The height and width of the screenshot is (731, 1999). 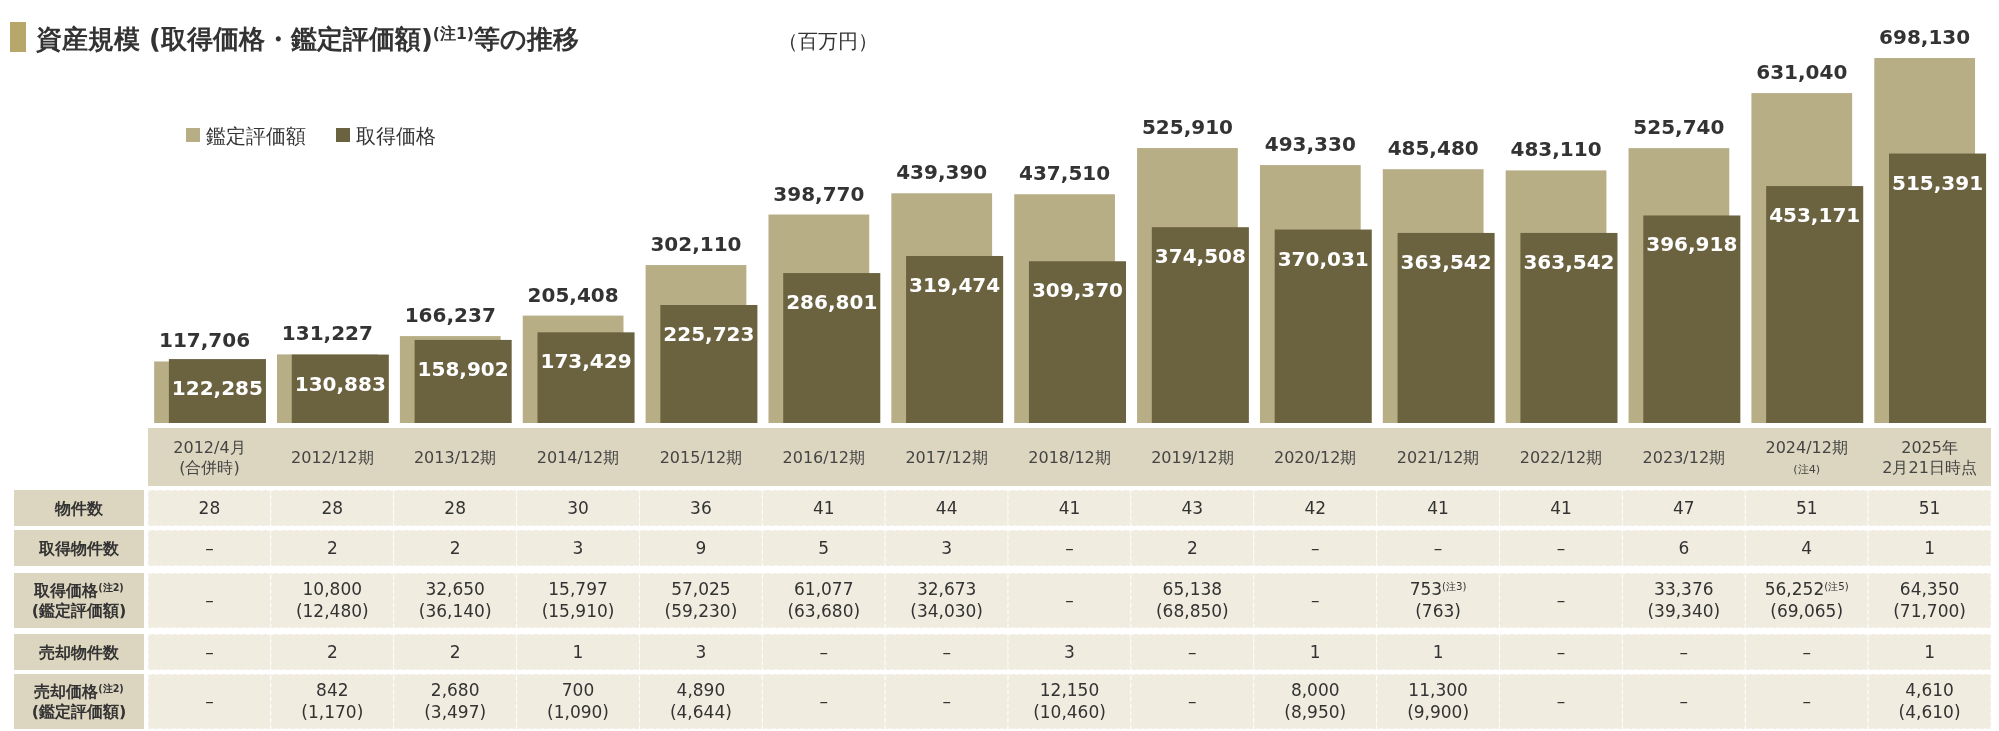 What do you see at coordinates (327, 333) in the screenshot?
I see `data-label: 131,227` at bounding box center [327, 333].